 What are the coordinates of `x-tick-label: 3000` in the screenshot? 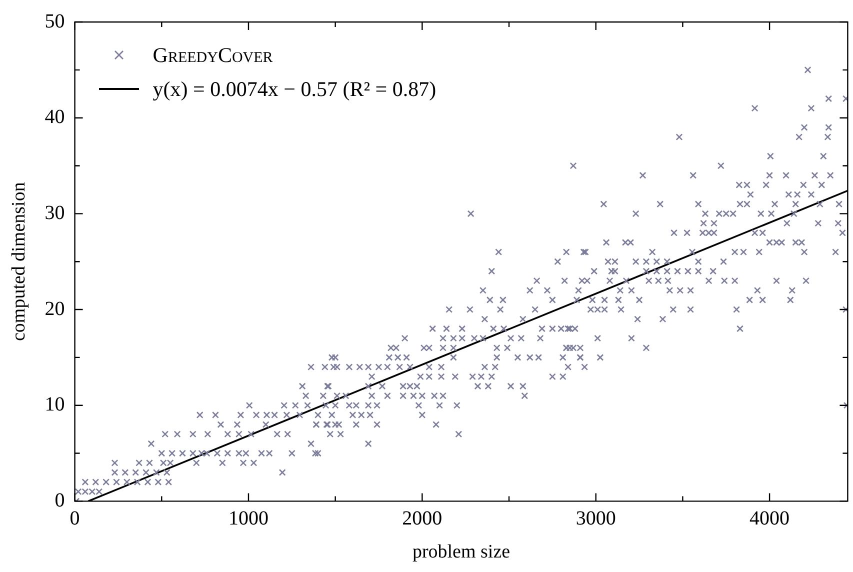 It's located at (596, 518).